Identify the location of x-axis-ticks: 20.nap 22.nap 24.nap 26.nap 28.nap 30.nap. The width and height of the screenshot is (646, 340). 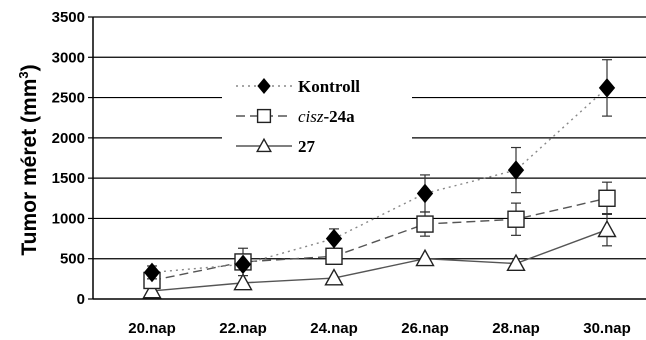
(379, 328).